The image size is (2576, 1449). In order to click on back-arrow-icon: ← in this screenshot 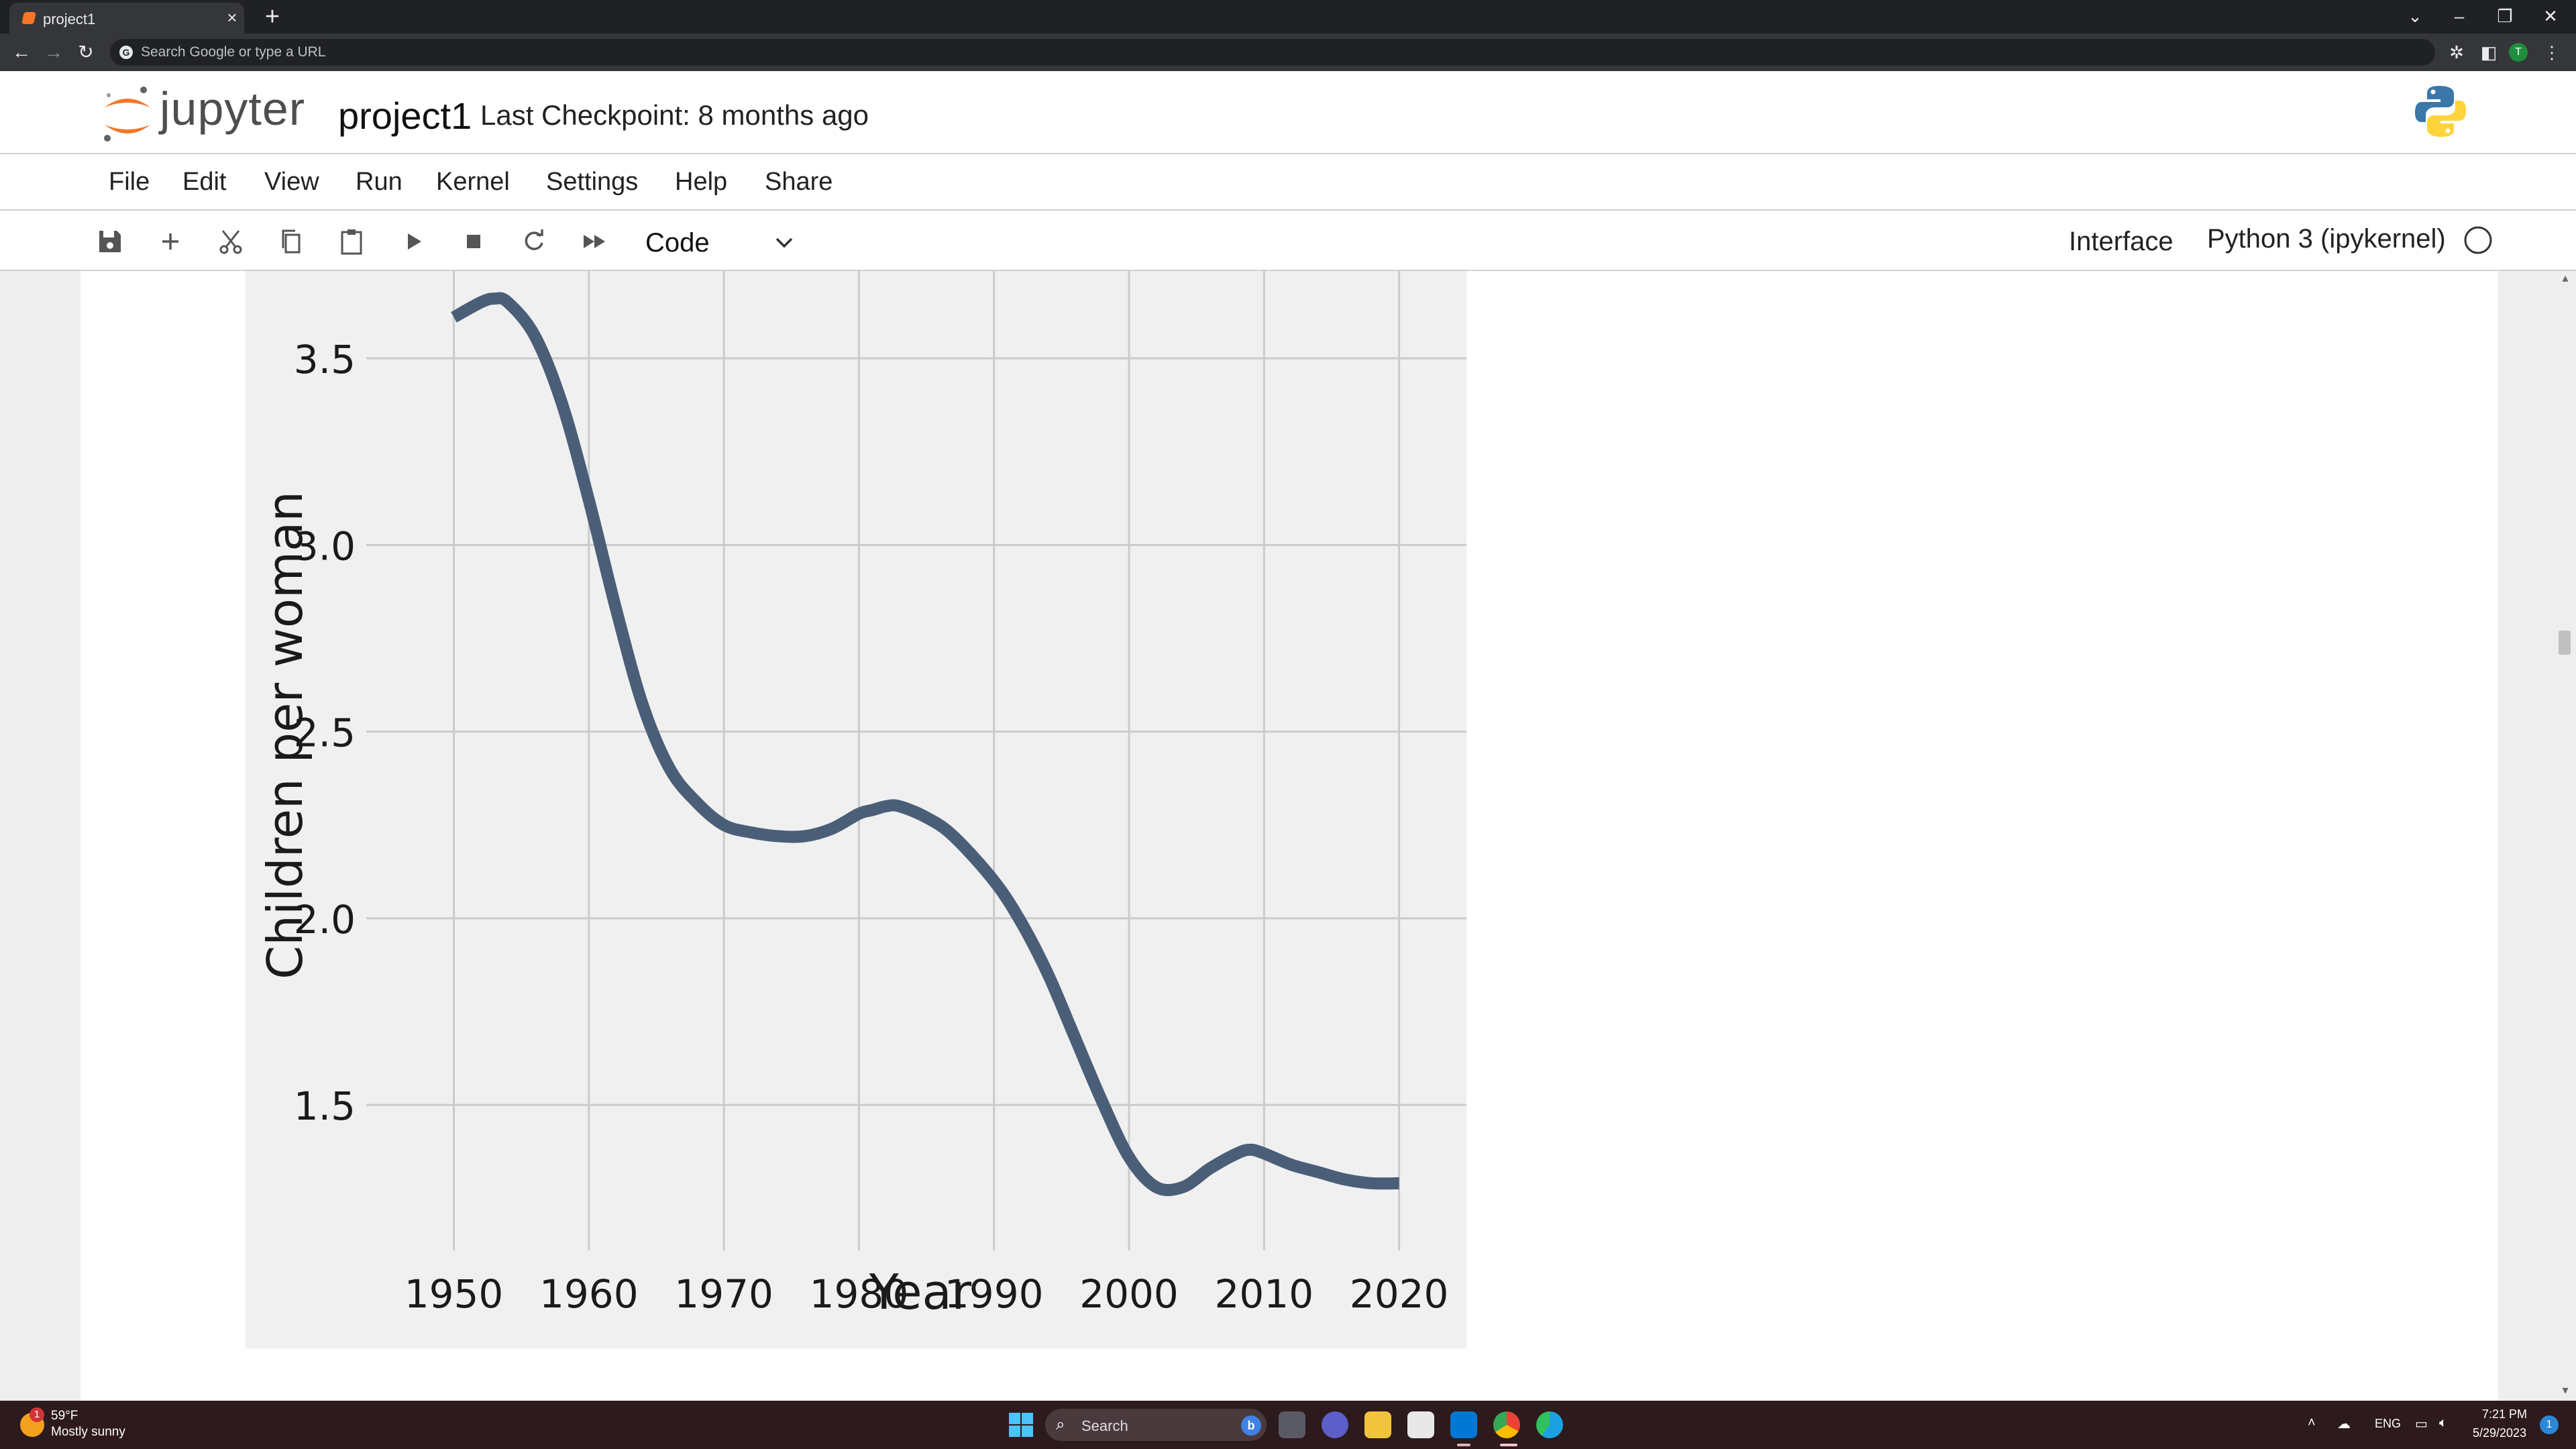, I will do `click(21, 52)`.